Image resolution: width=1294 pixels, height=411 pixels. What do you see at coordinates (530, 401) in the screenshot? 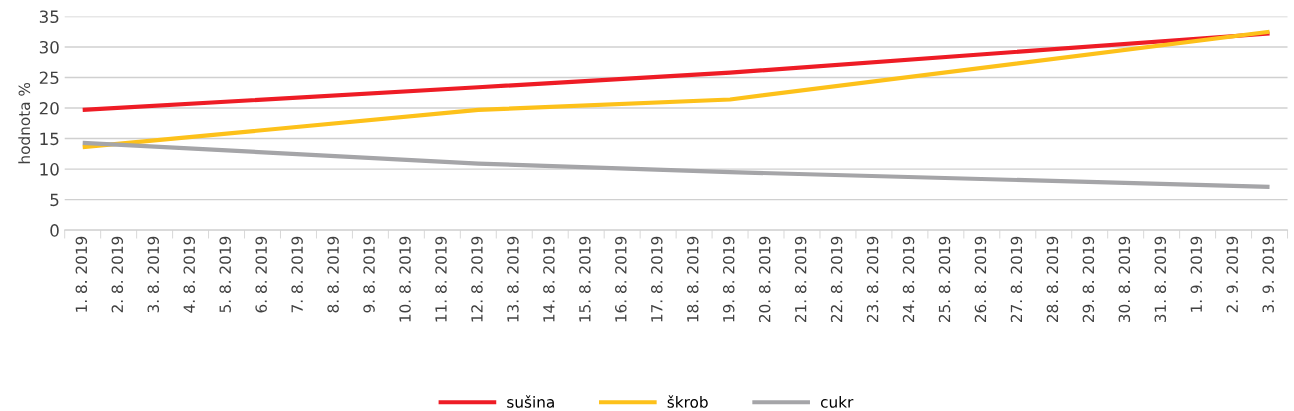
I see `legend-label: sušina` at bounding box center [530, 401].